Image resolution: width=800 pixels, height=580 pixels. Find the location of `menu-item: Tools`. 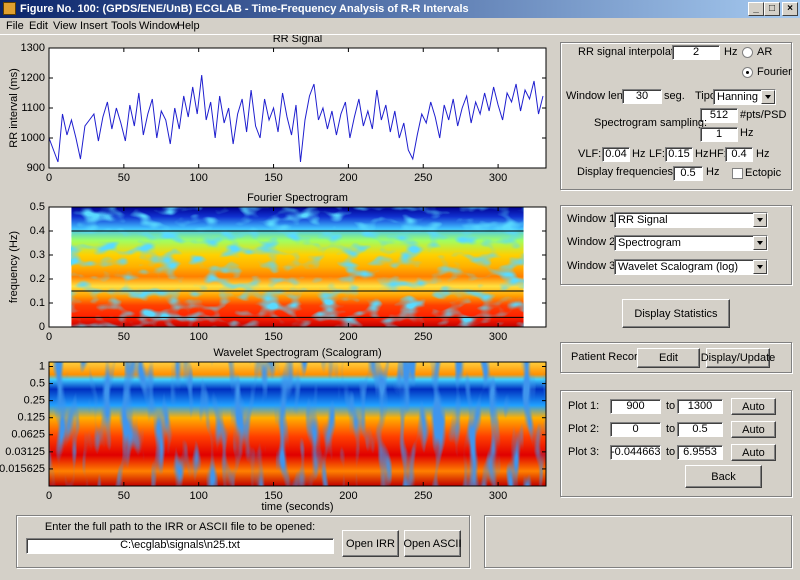

menu-item: Tools is located at coordinates (124, 26).